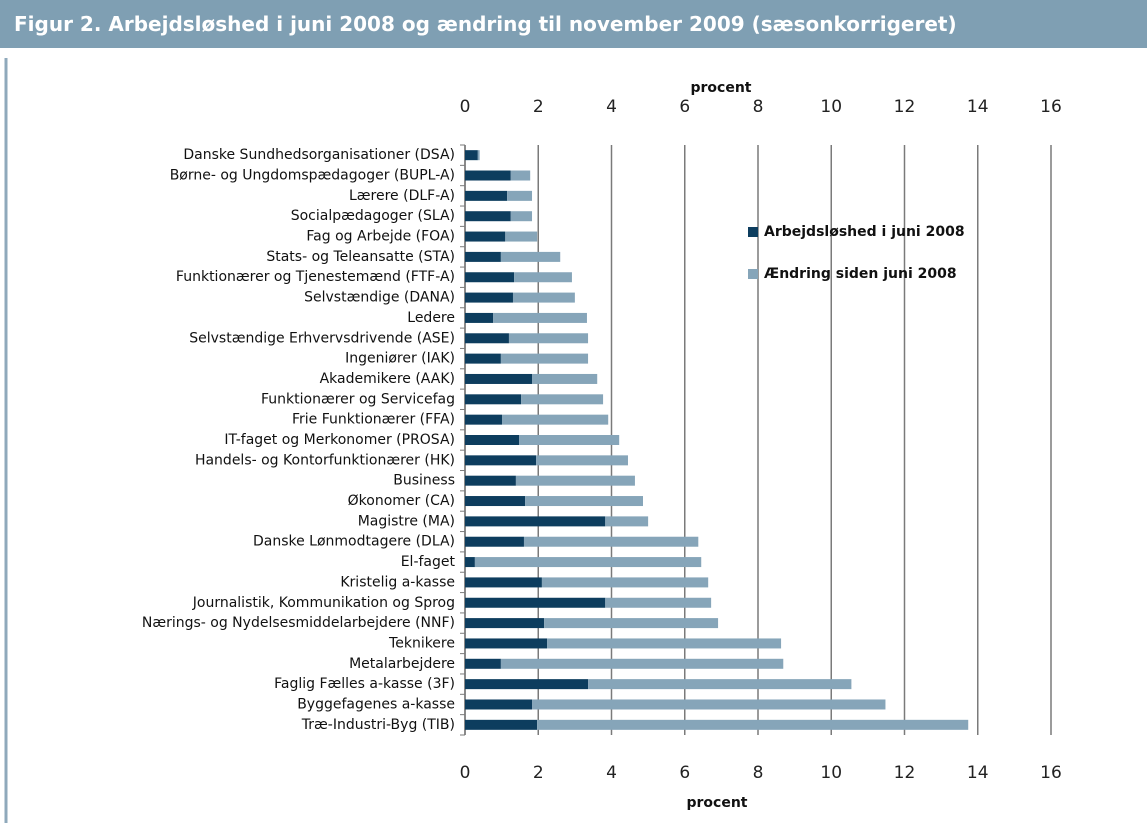 This screenshot has width=1147, height=823. What do you see at coordinates (315, 277) in the screenshot?
I see `y-tick-label: Funktionærer og Tjenestemænd (FTF-A)` at bounding box center [315, 277].